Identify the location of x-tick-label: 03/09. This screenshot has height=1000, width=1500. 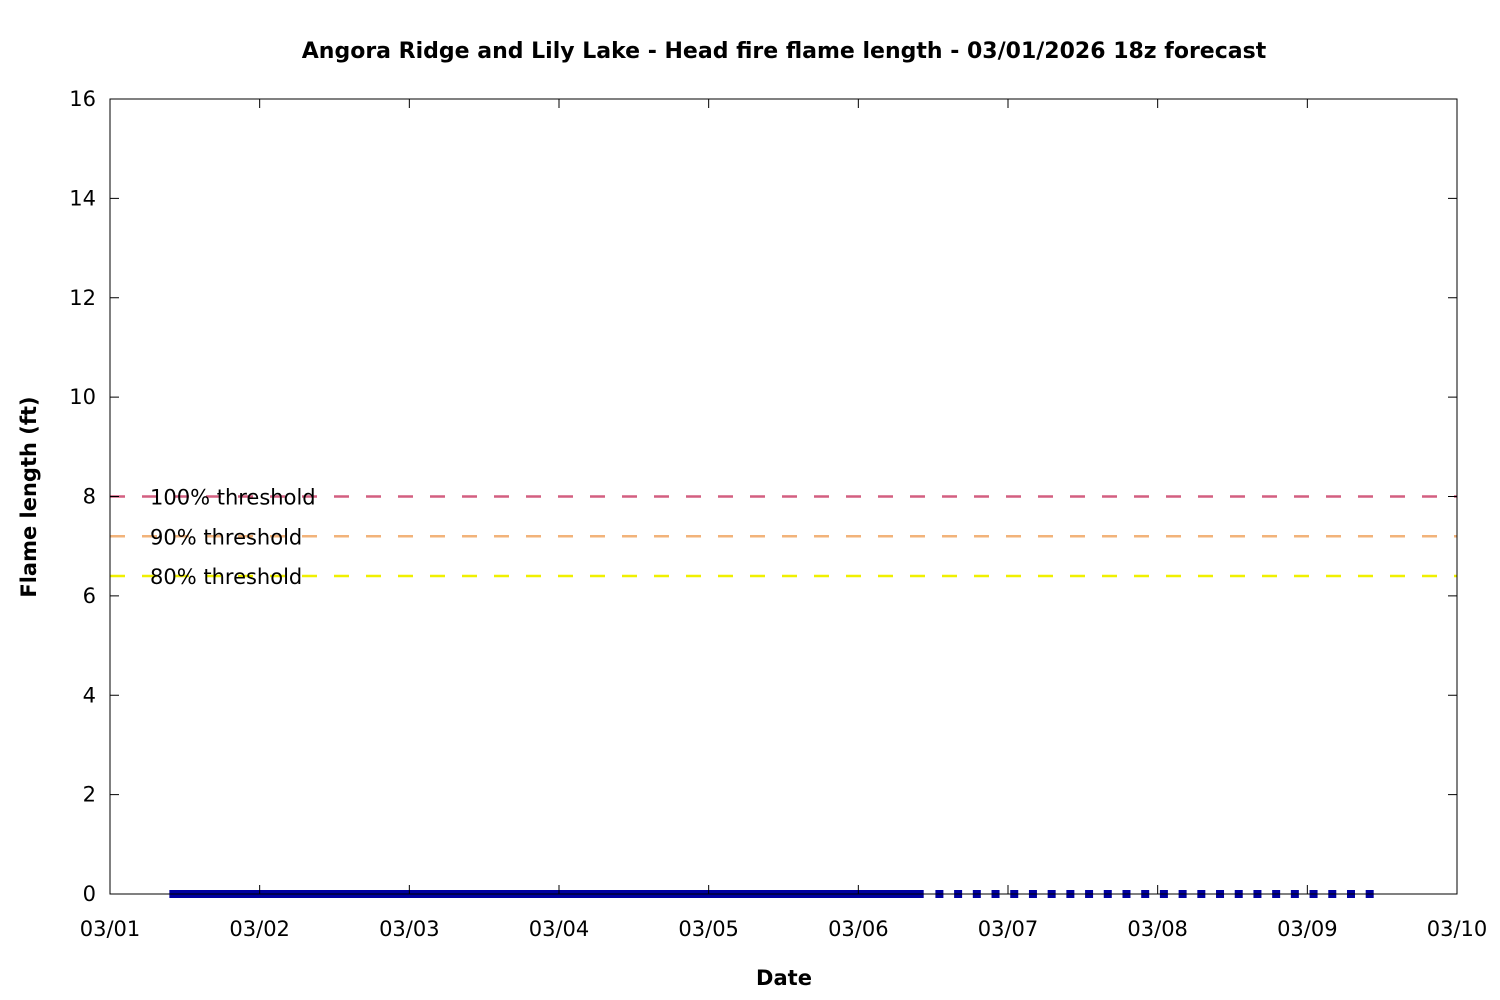
(1307, 929).